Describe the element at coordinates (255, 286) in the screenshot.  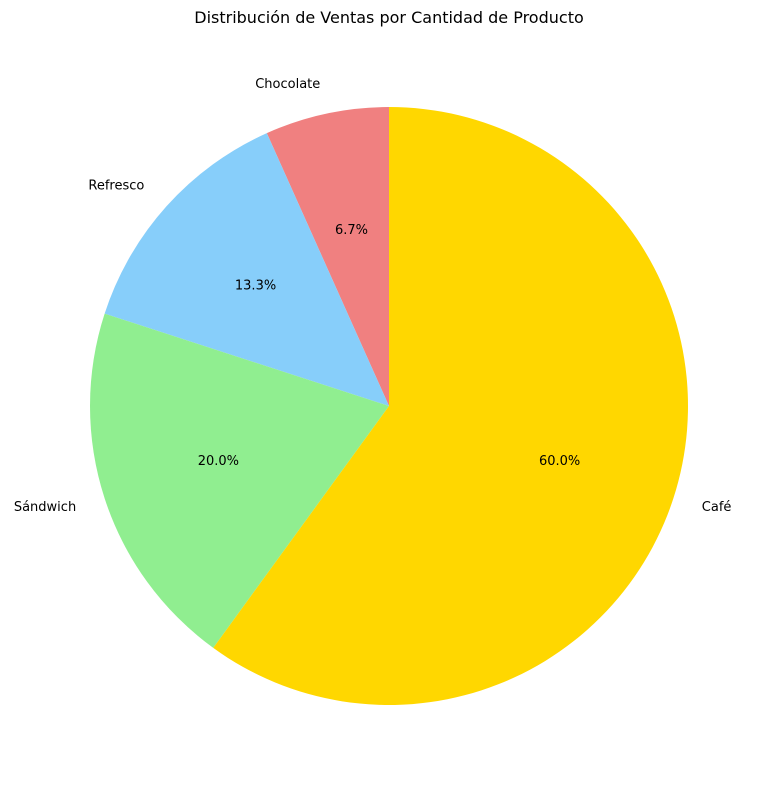
I see `slice-percent-label-2: 13.3%` at that location.